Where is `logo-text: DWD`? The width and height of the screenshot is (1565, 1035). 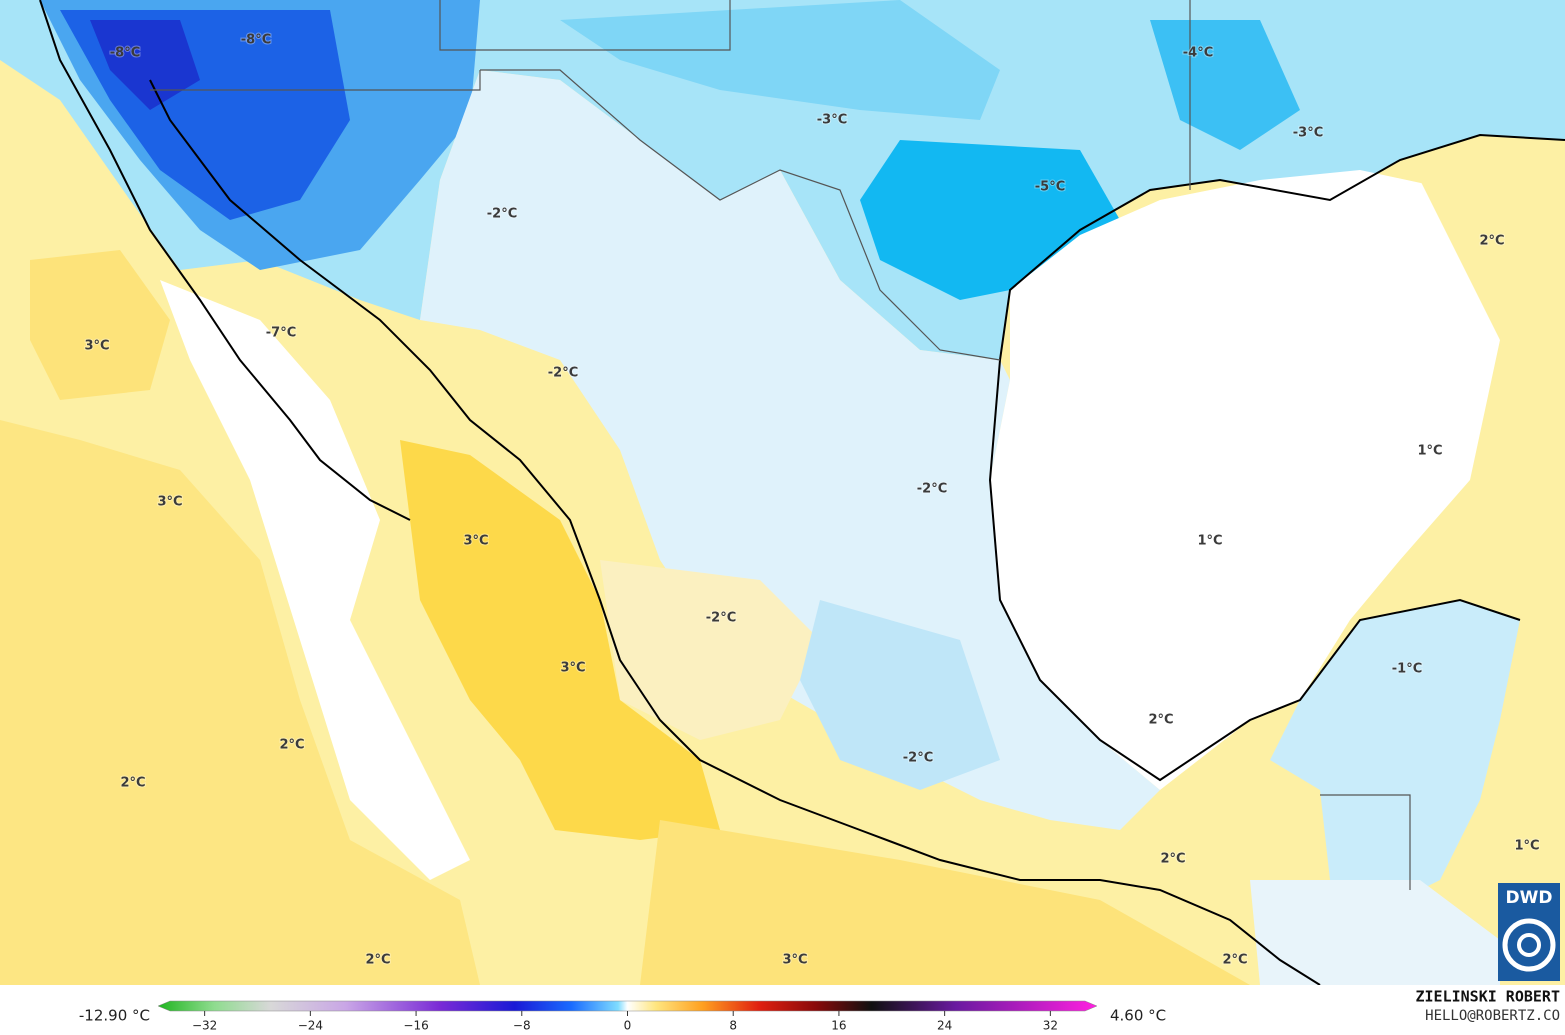
logo-text: DWD is located at coordinates (1529, 898).